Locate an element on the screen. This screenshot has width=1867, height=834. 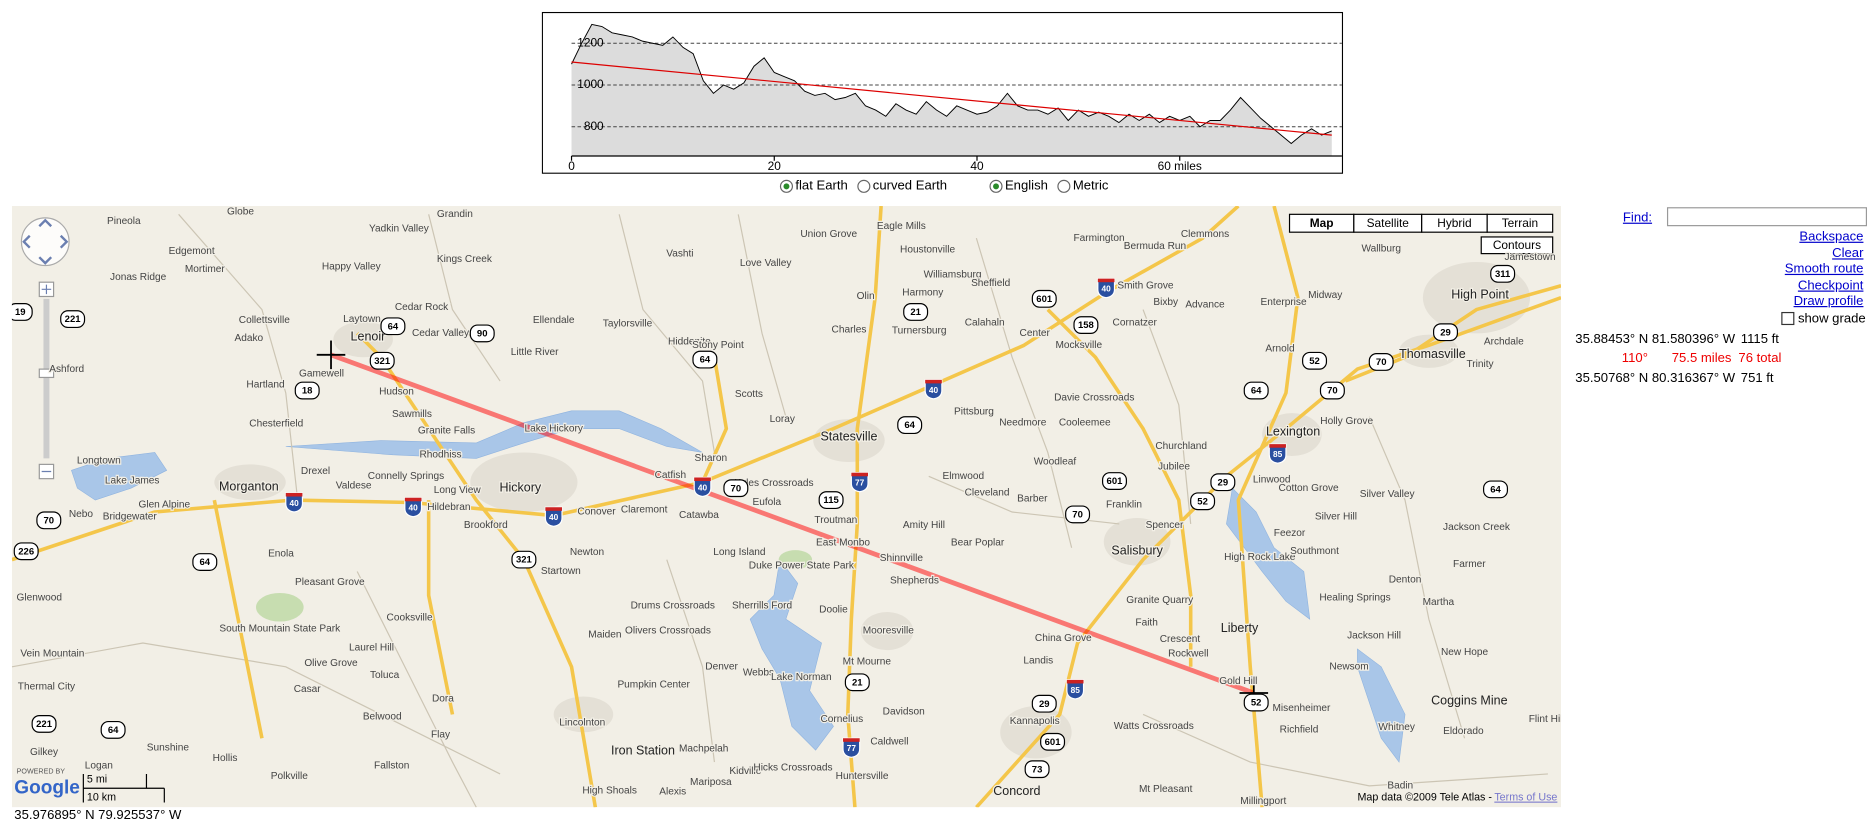
place-label: Union Grove is located at coordinates (828, 234).